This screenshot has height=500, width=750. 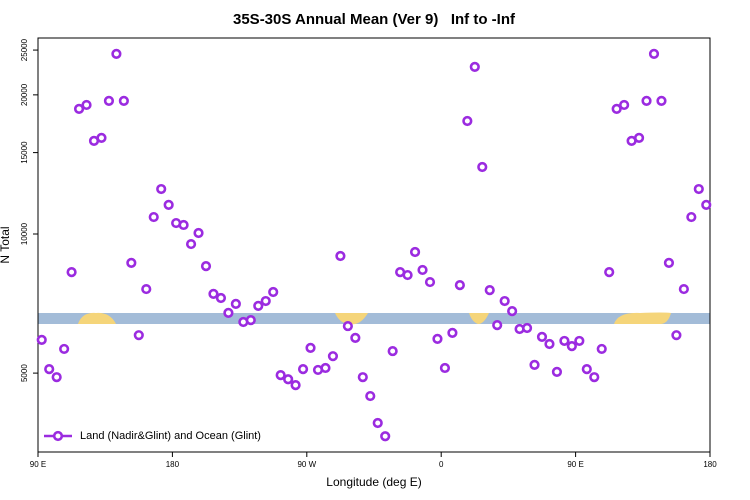 What do you see at coordinates (24, 373) in the screenshot?
I see `y-tick-label: 5000` at bounding box center [24, 373].